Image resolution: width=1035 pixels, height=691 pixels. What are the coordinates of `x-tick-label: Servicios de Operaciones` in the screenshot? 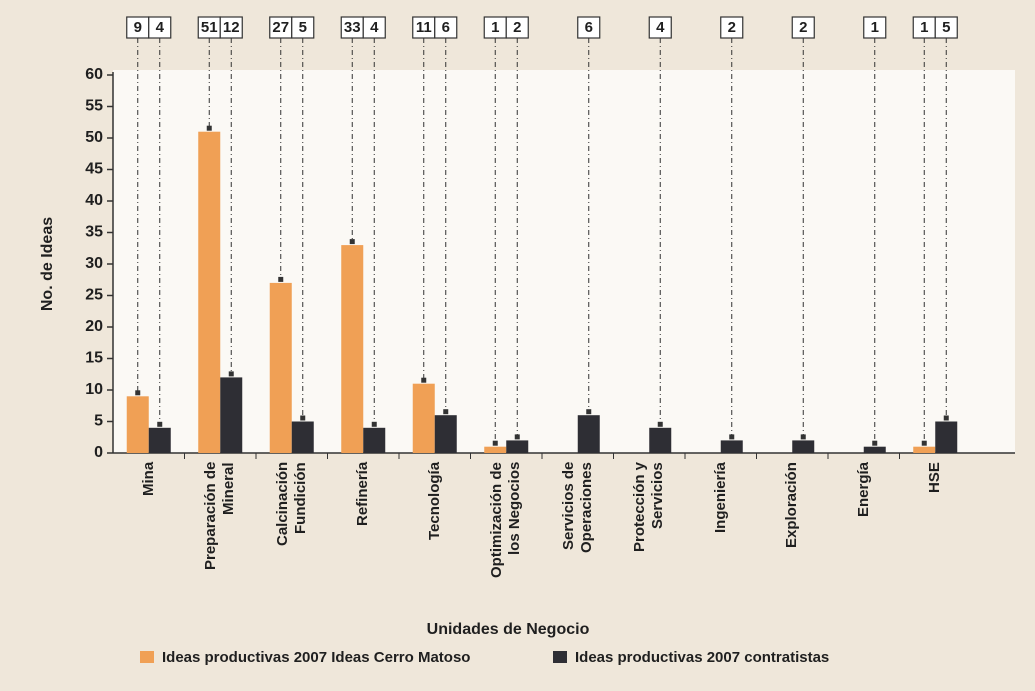 It's located at (577, 507).